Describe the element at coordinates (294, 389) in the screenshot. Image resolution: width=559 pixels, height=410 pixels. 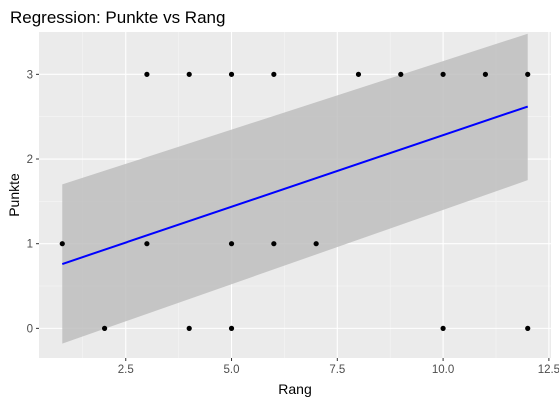
I see `x-axis-label: Rang` at that location.